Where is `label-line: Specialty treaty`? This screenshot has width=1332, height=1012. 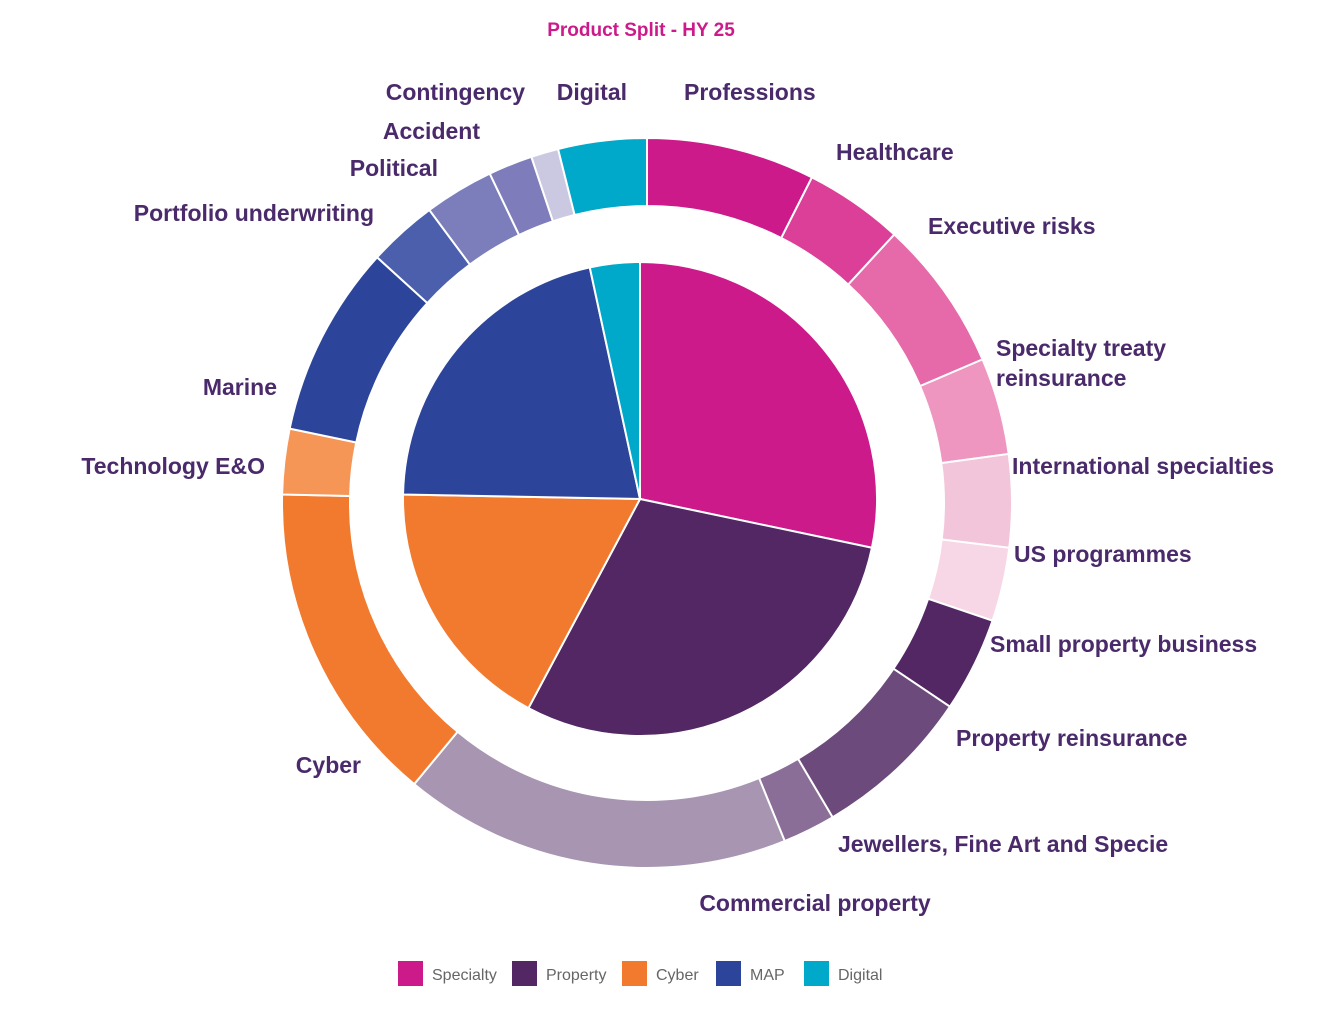
label-line: Specialty treaty is located at coordinates (1081, 348).